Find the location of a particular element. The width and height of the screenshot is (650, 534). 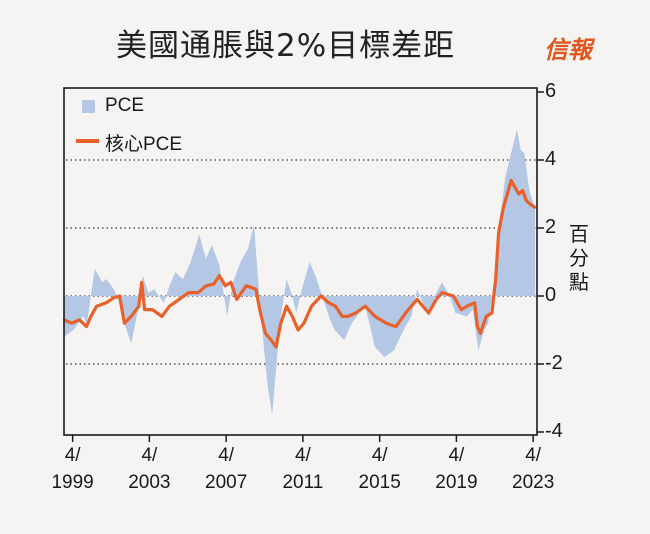

y-tick-label: 0 is located at coordinates (551, 295).